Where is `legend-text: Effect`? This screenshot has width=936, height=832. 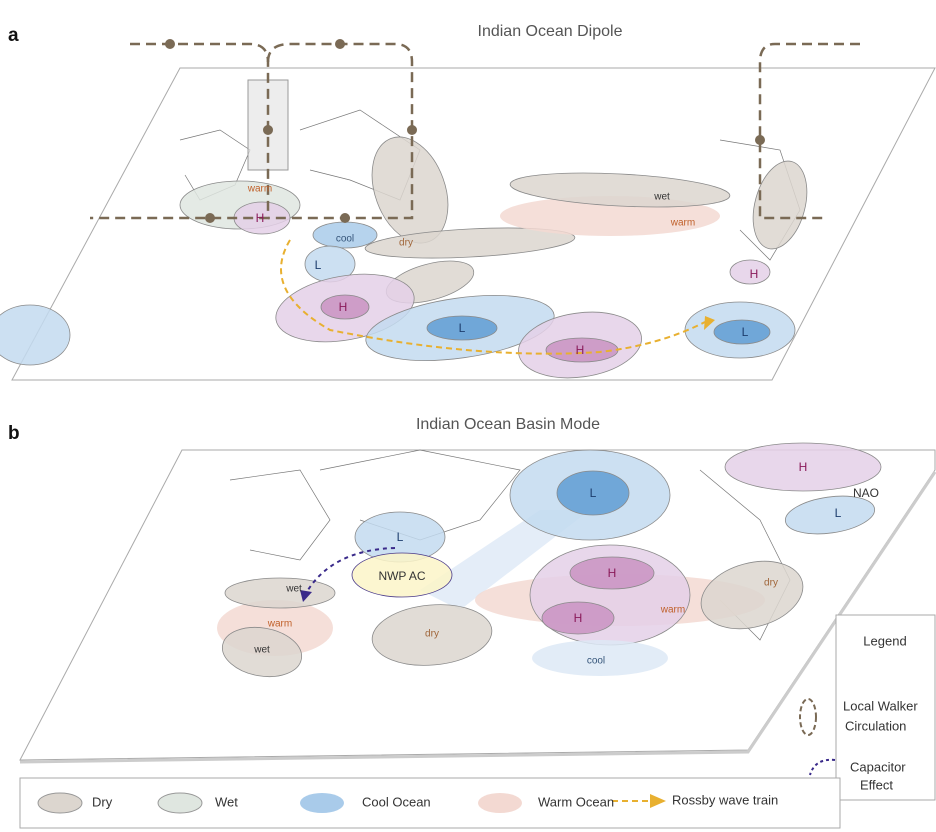
legend-text: Effect is located at coordinates (876, 784).